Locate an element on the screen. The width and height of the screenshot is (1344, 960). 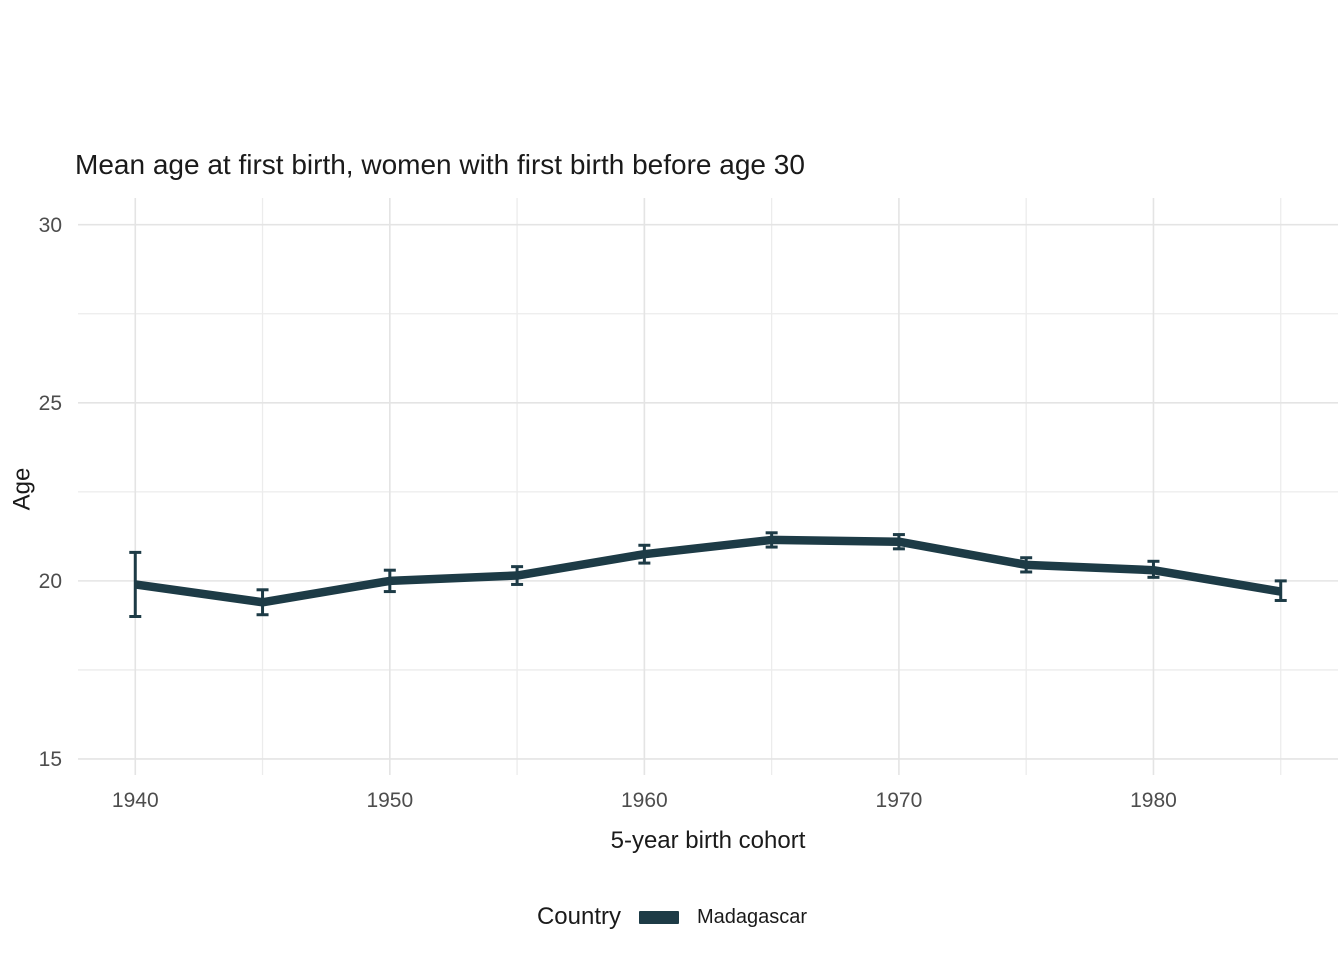
series-madagascar is located at coordinates (708, 575).